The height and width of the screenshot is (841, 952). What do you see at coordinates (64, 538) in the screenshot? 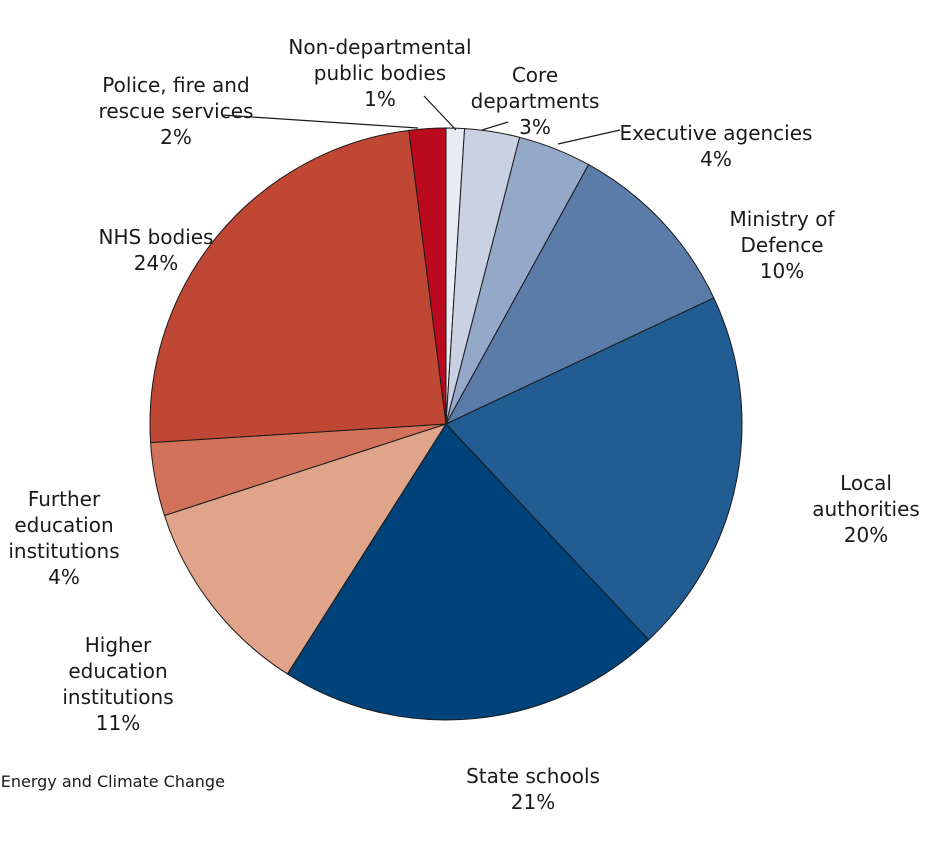
I see `slice-label-further-education: Further education institutions 4%` at bounding box center [64, 538].